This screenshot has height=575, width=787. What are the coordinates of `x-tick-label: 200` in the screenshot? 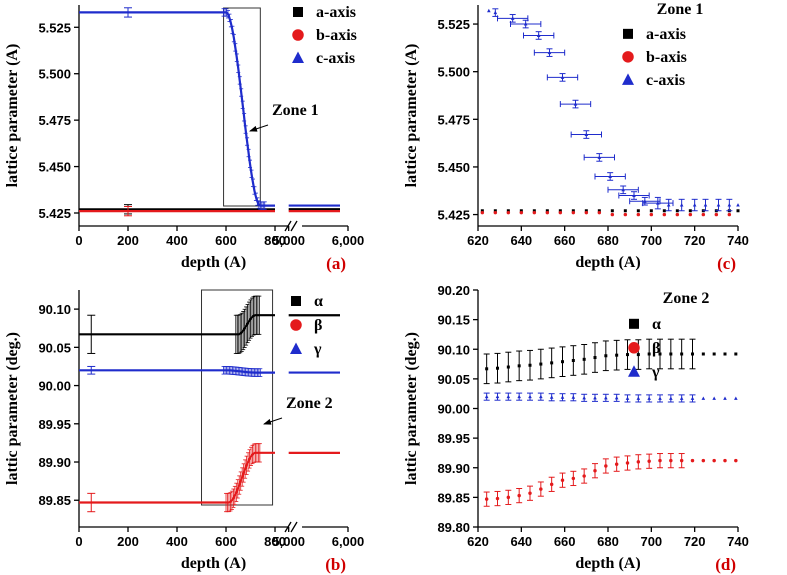 It's located at (128, 541).